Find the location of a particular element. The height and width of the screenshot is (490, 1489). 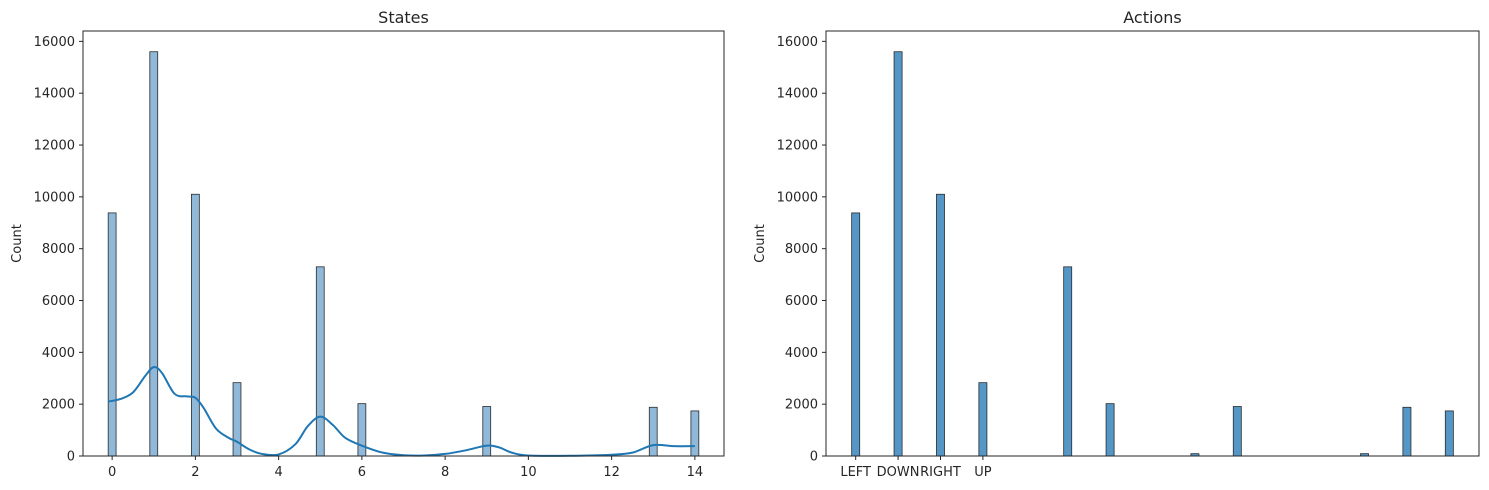

kde-line is located at coordinates (401, 411).